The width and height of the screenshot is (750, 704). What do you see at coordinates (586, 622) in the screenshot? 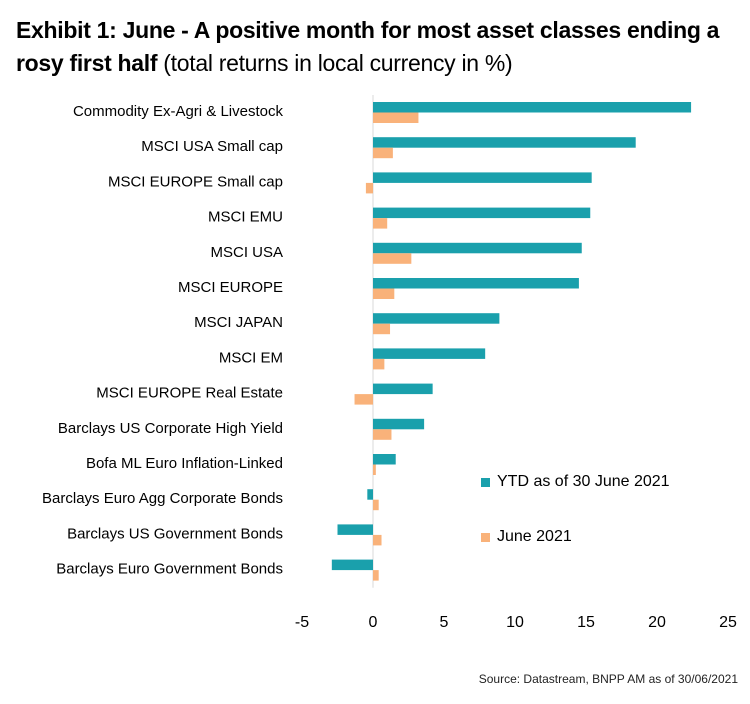
I see `x-tick-label: 15` at bounding box center [586, 622].